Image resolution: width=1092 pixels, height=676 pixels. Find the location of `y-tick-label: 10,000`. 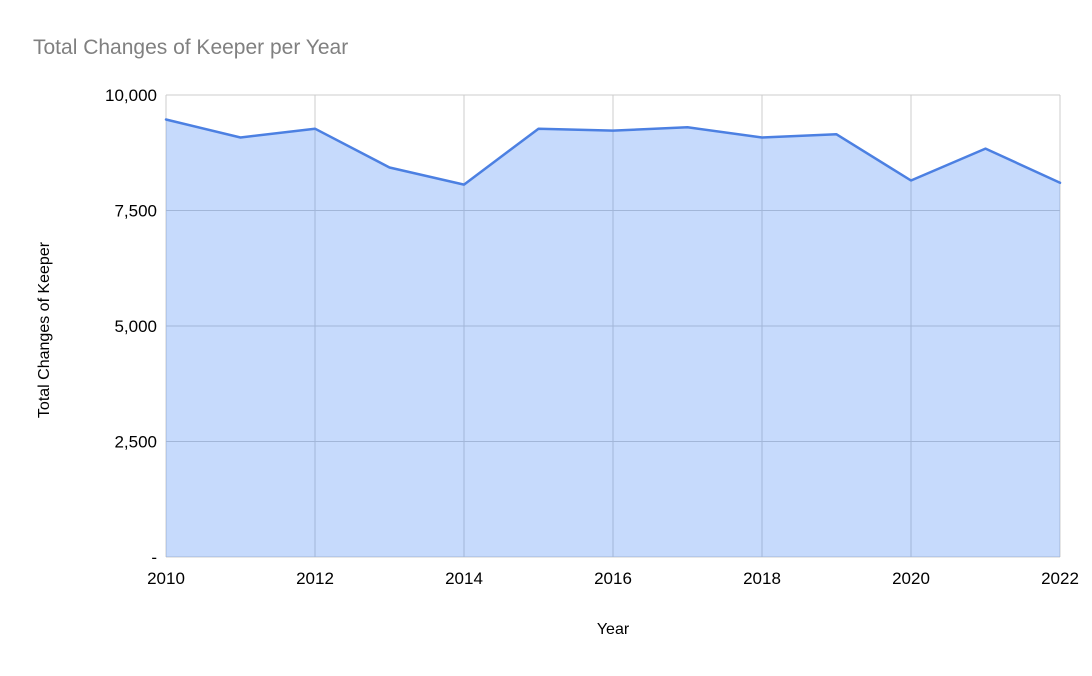

y-tick-label: 10,000 is located at coordinates (131, 95).